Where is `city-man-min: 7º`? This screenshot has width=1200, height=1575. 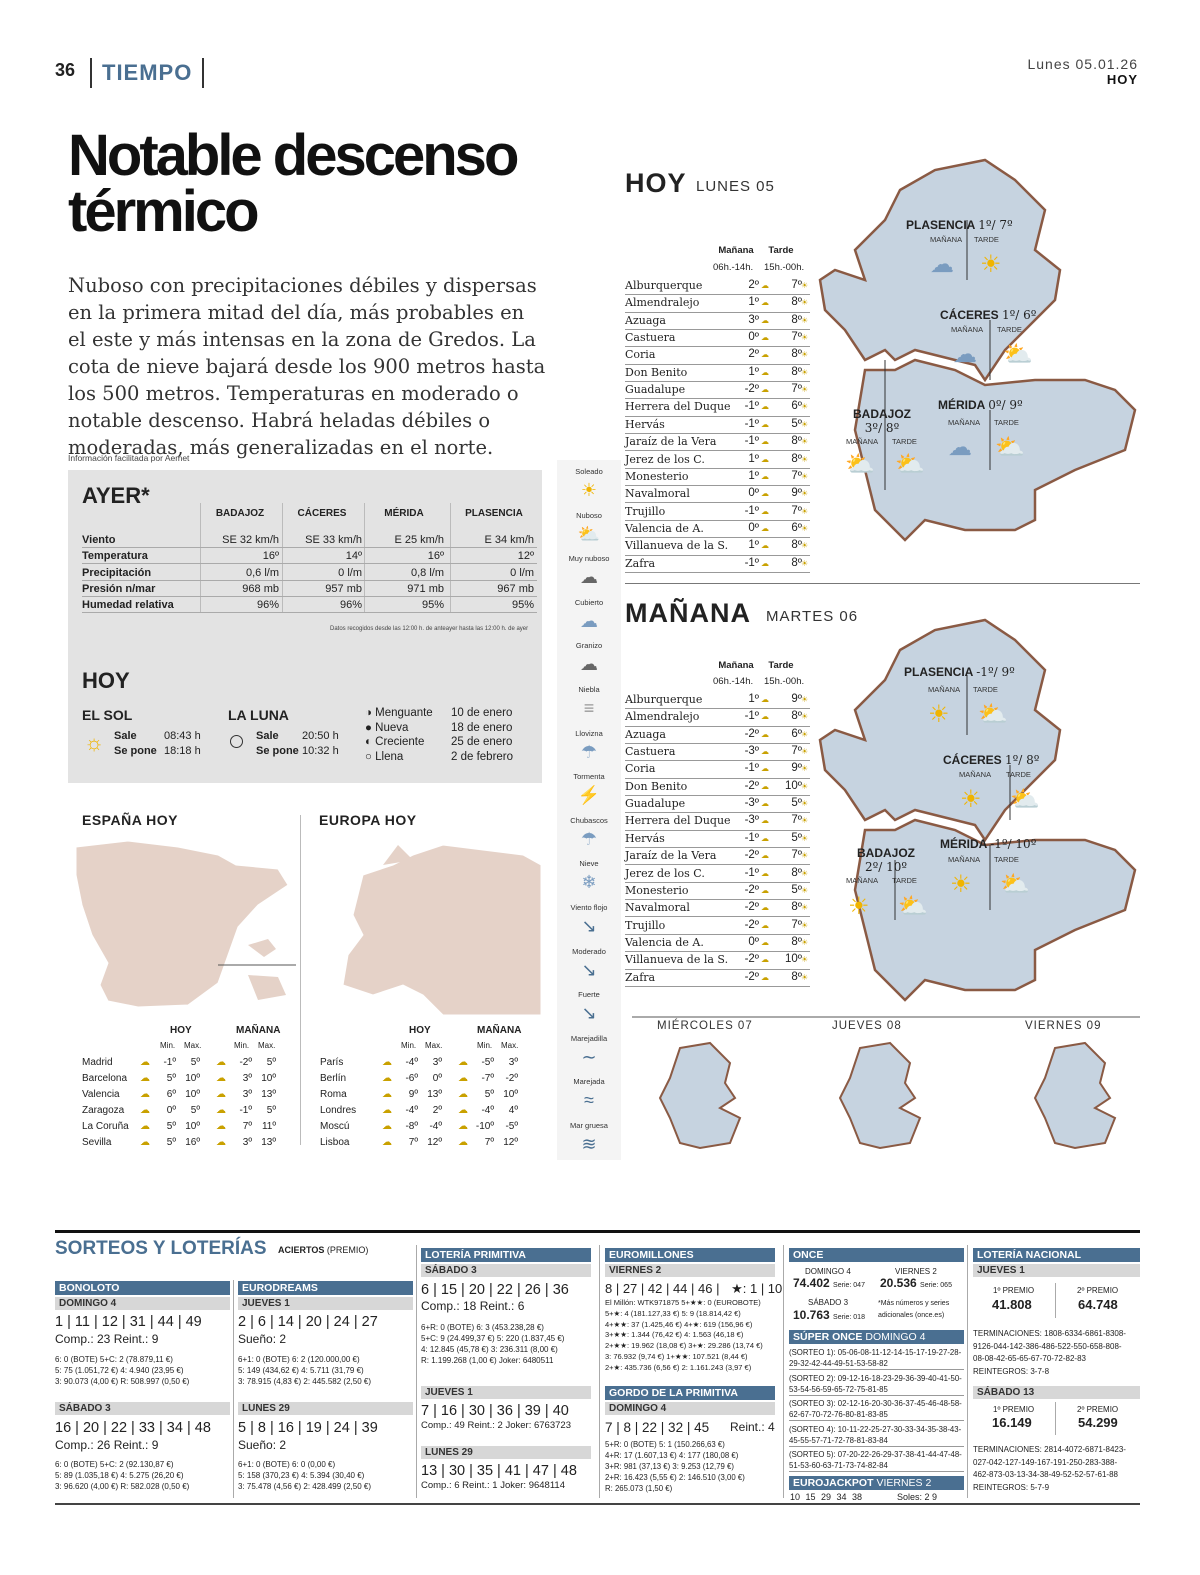
city-man-min: 7º is located at coordinates (489, 1142).